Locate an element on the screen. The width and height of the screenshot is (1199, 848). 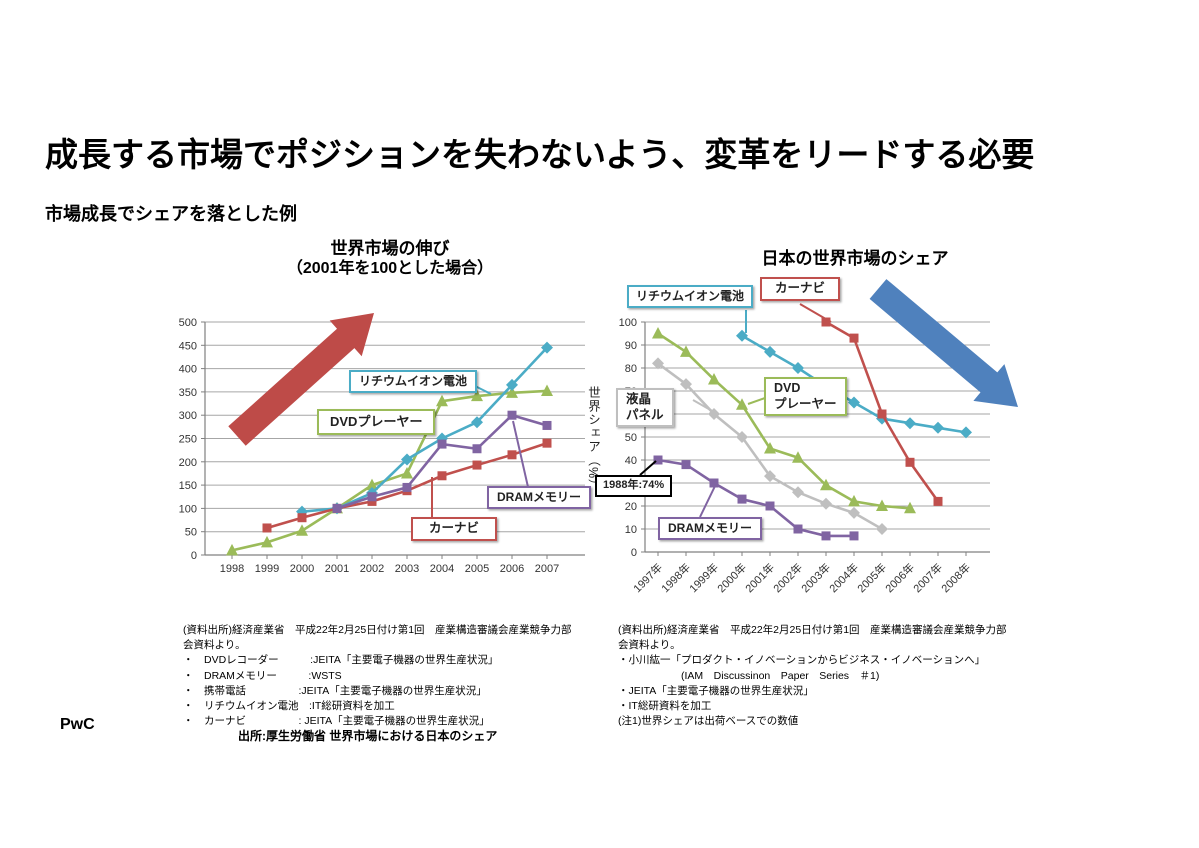
right-annotation-1988-share: 1988年:74% is located at coordinates (634, 486).